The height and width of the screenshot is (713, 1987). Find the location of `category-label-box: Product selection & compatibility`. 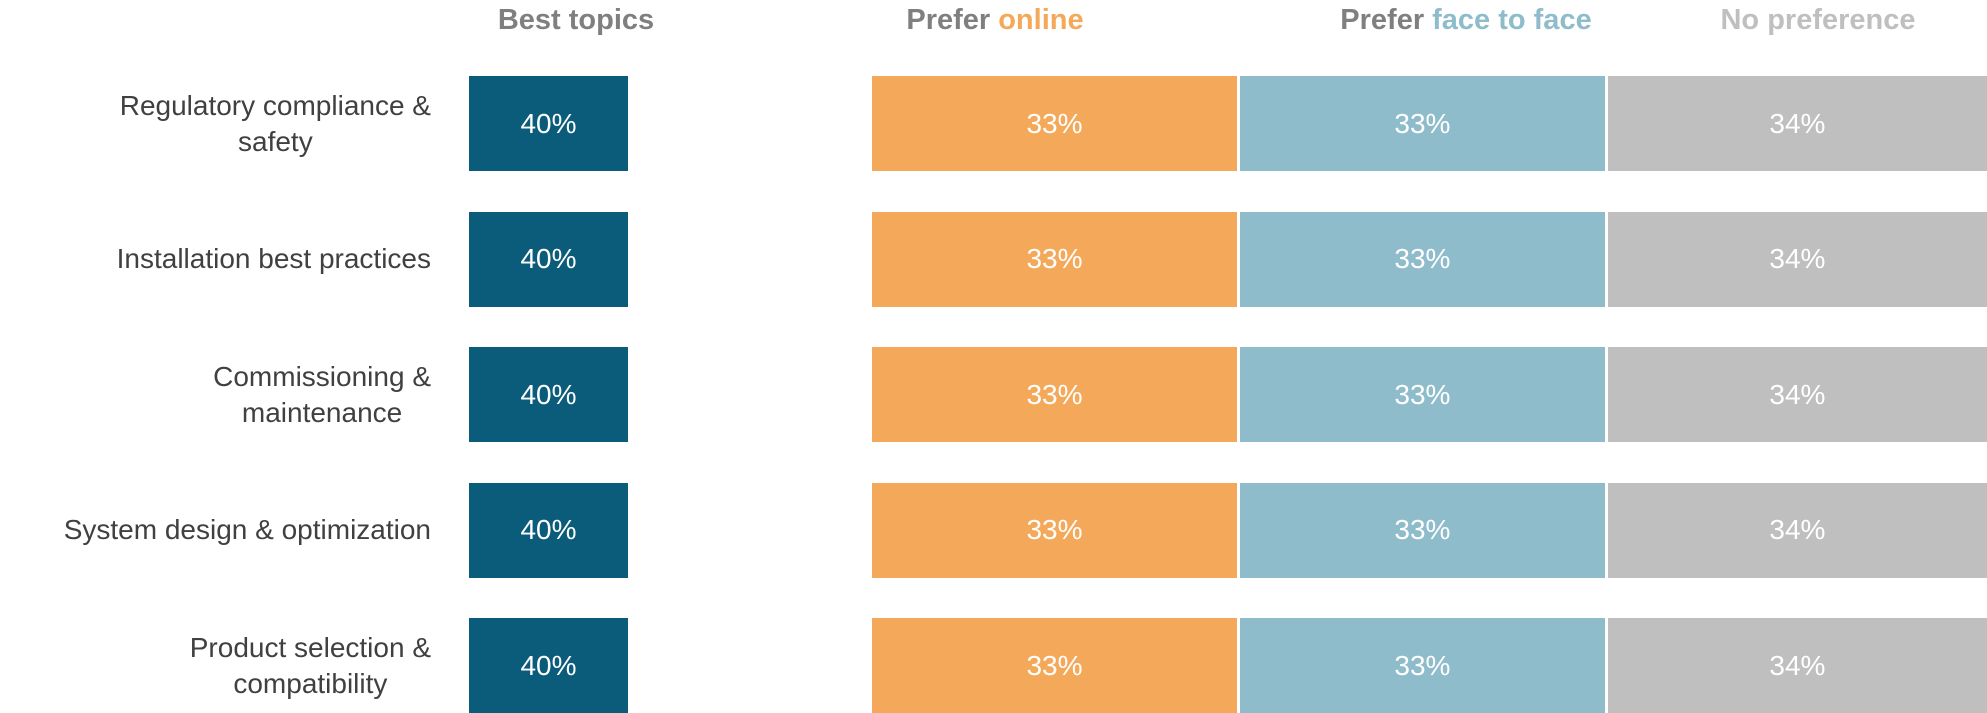

category-label-box: Product selection & compatibility is located at coordinates (310, 665).